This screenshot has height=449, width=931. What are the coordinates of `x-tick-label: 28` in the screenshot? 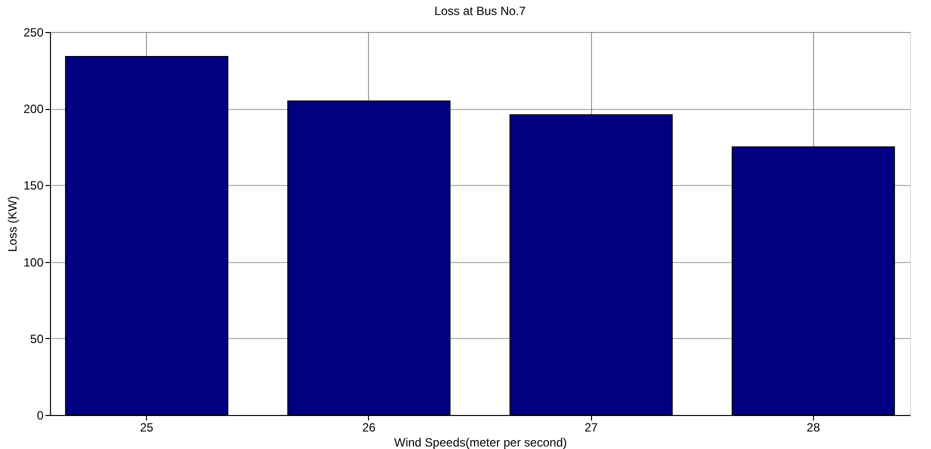 It's located at (813, 427).